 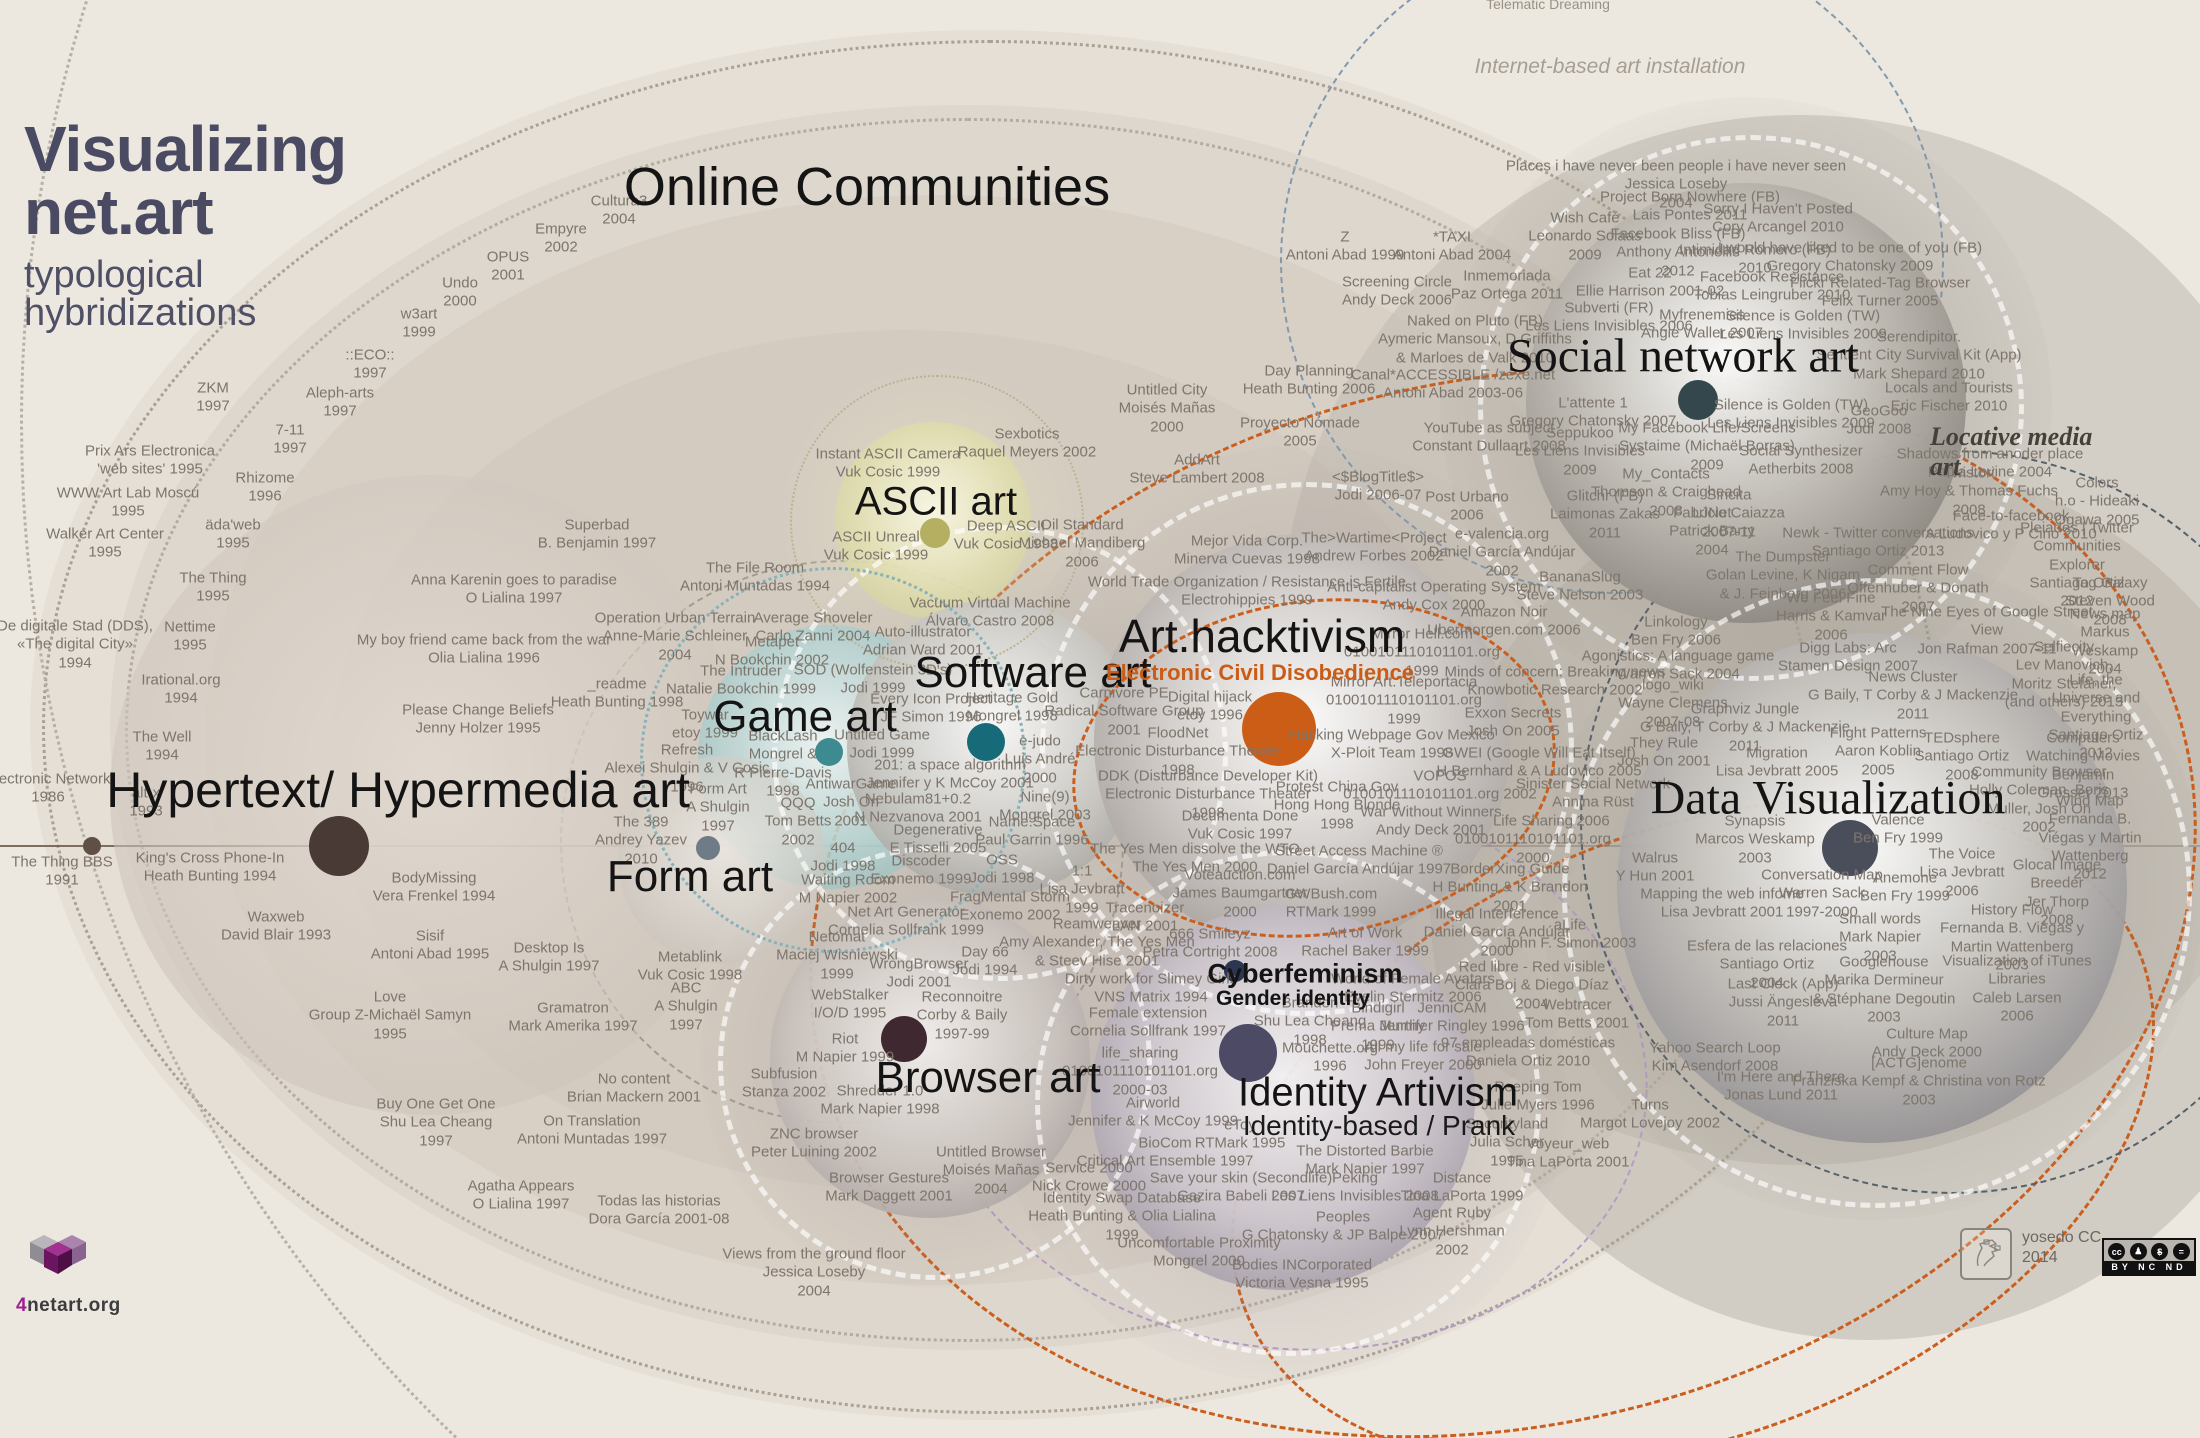 I want to click on work-label: Please Change Beliefs Jenny Holzer 1995, so click(x=478, y=719).